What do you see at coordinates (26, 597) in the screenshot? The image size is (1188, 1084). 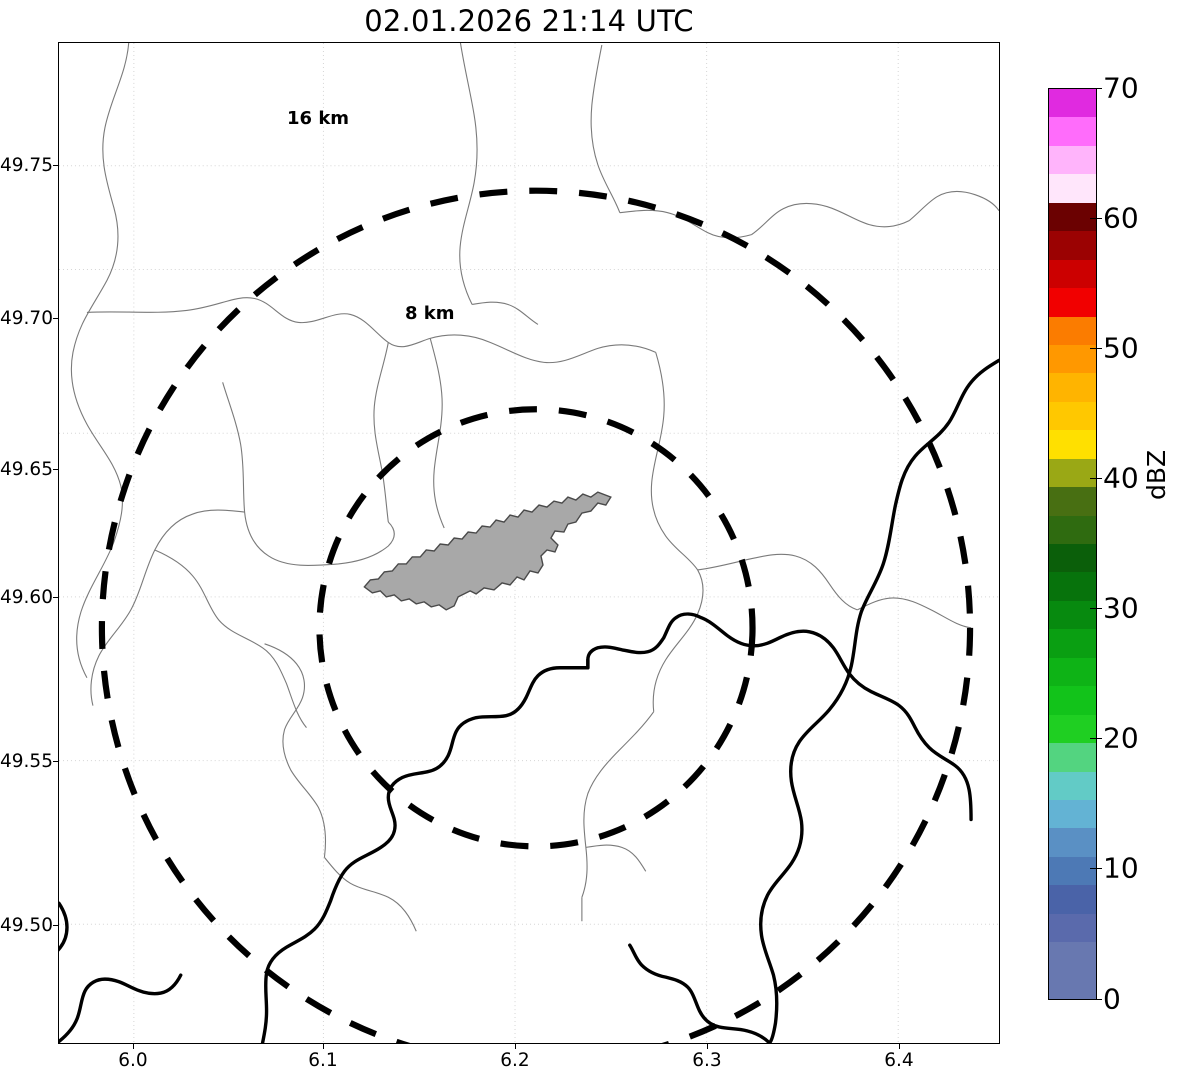 I see `ytick-label: 49.60` at bounding box center [26, 597].